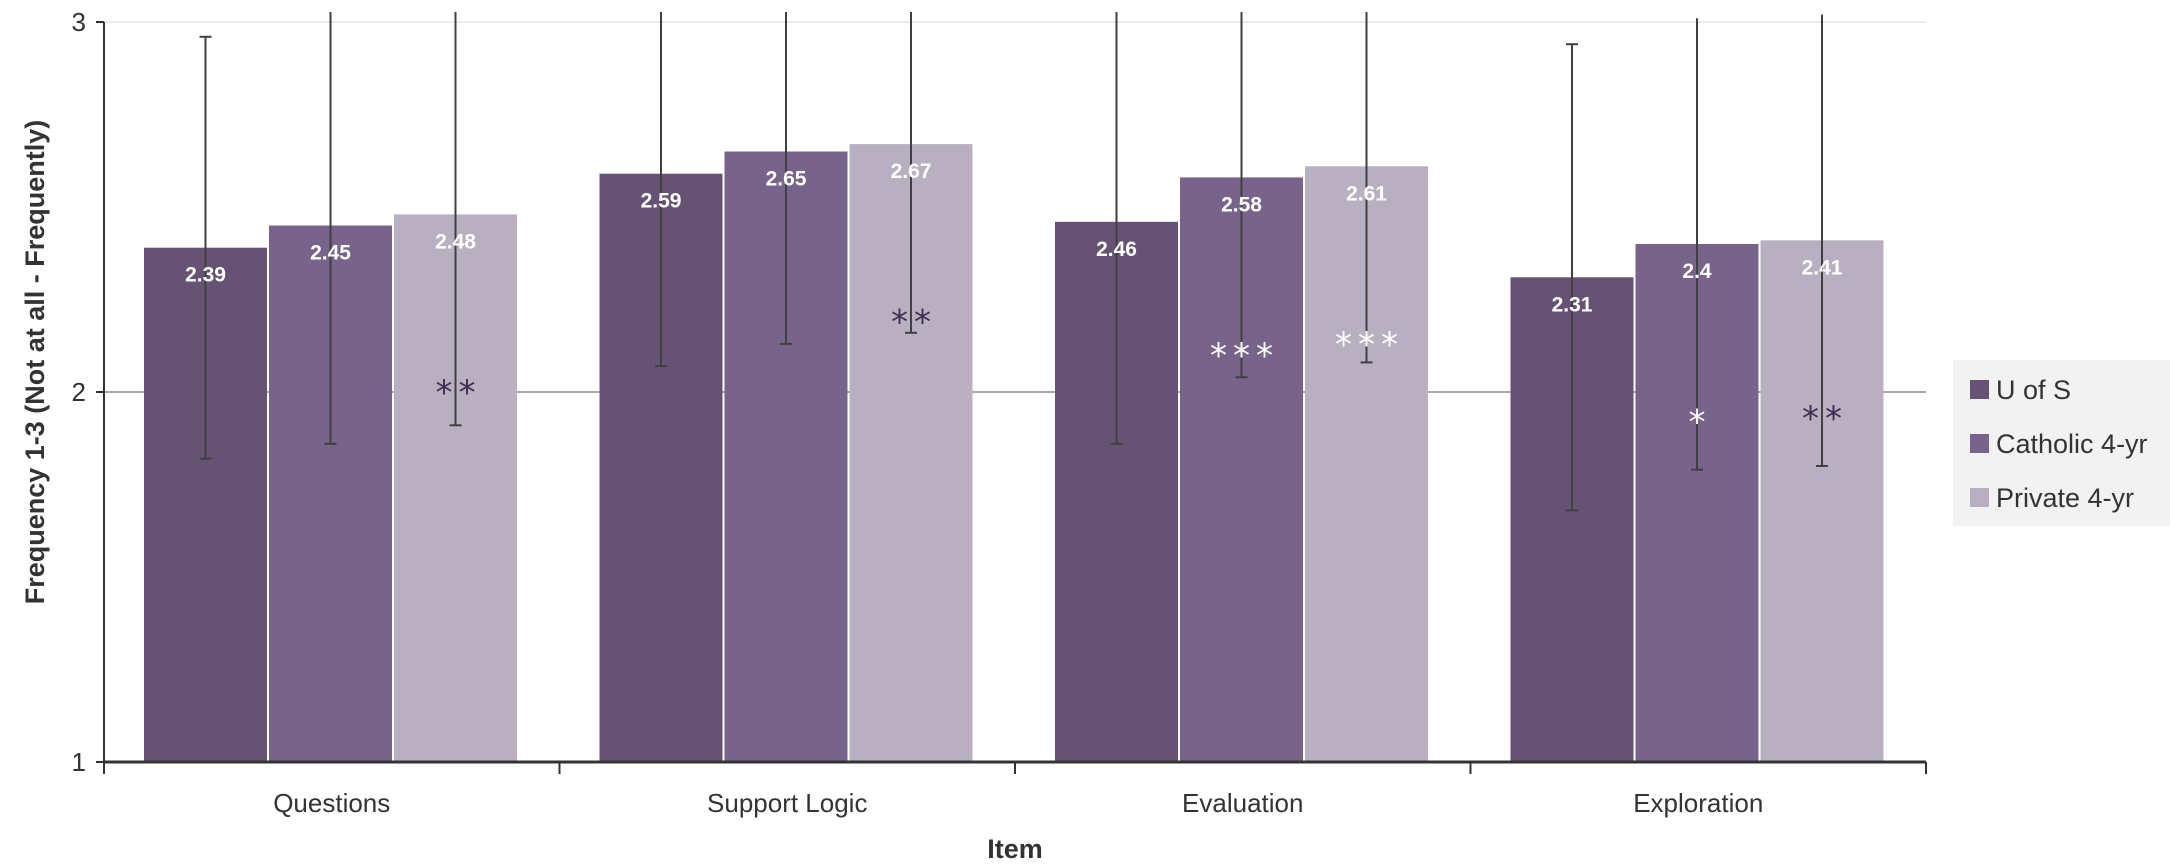 The image size is (2170, 865). I want to click on significance-marker: *, so click(1700, 423).